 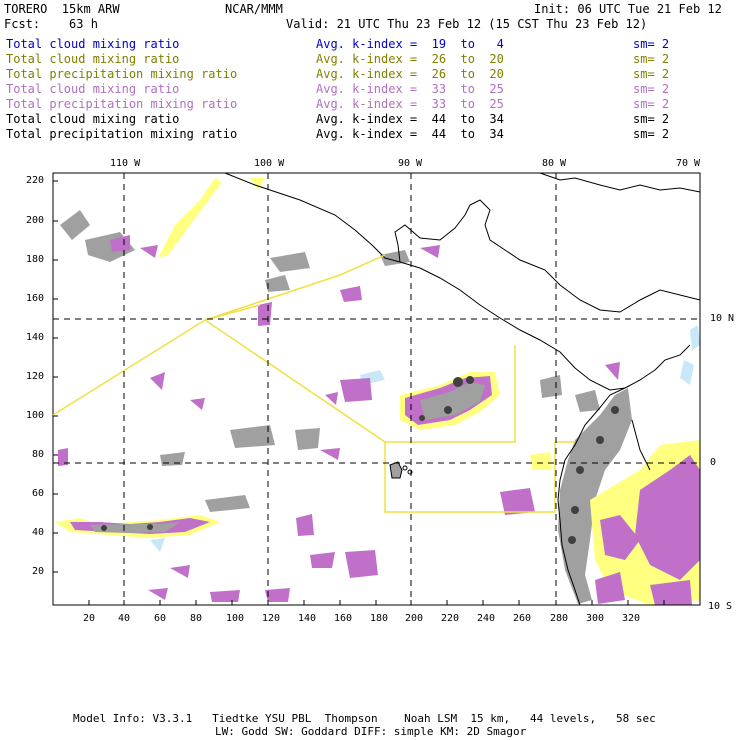 What do you see at coordinates (35, 415) in the screenshot?
I see `y-tick-label: 100` at bounding box center [35, 415].